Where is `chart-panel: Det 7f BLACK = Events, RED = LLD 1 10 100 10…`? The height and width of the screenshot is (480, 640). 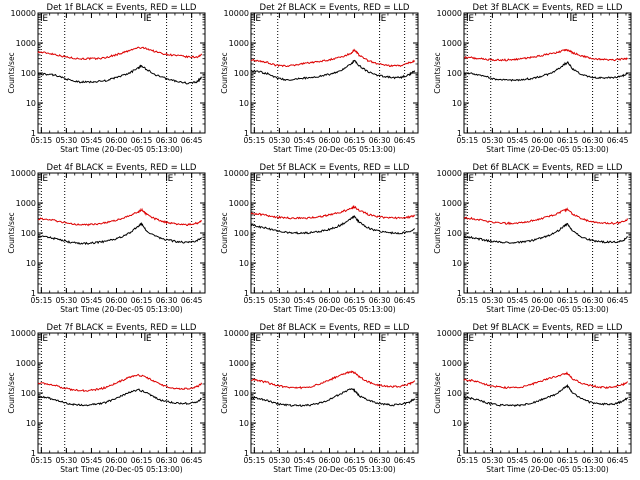
chart-panel: Det 7f BLACK = Events, RED = LLD 1 10 100 10… is located at coordinates (106, 398).